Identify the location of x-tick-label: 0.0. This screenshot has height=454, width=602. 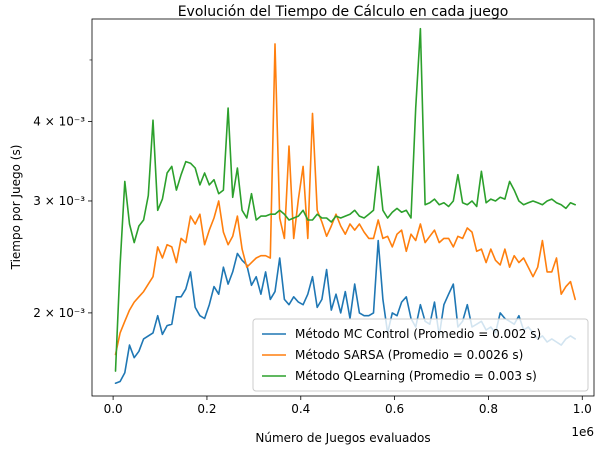
(113, 409).